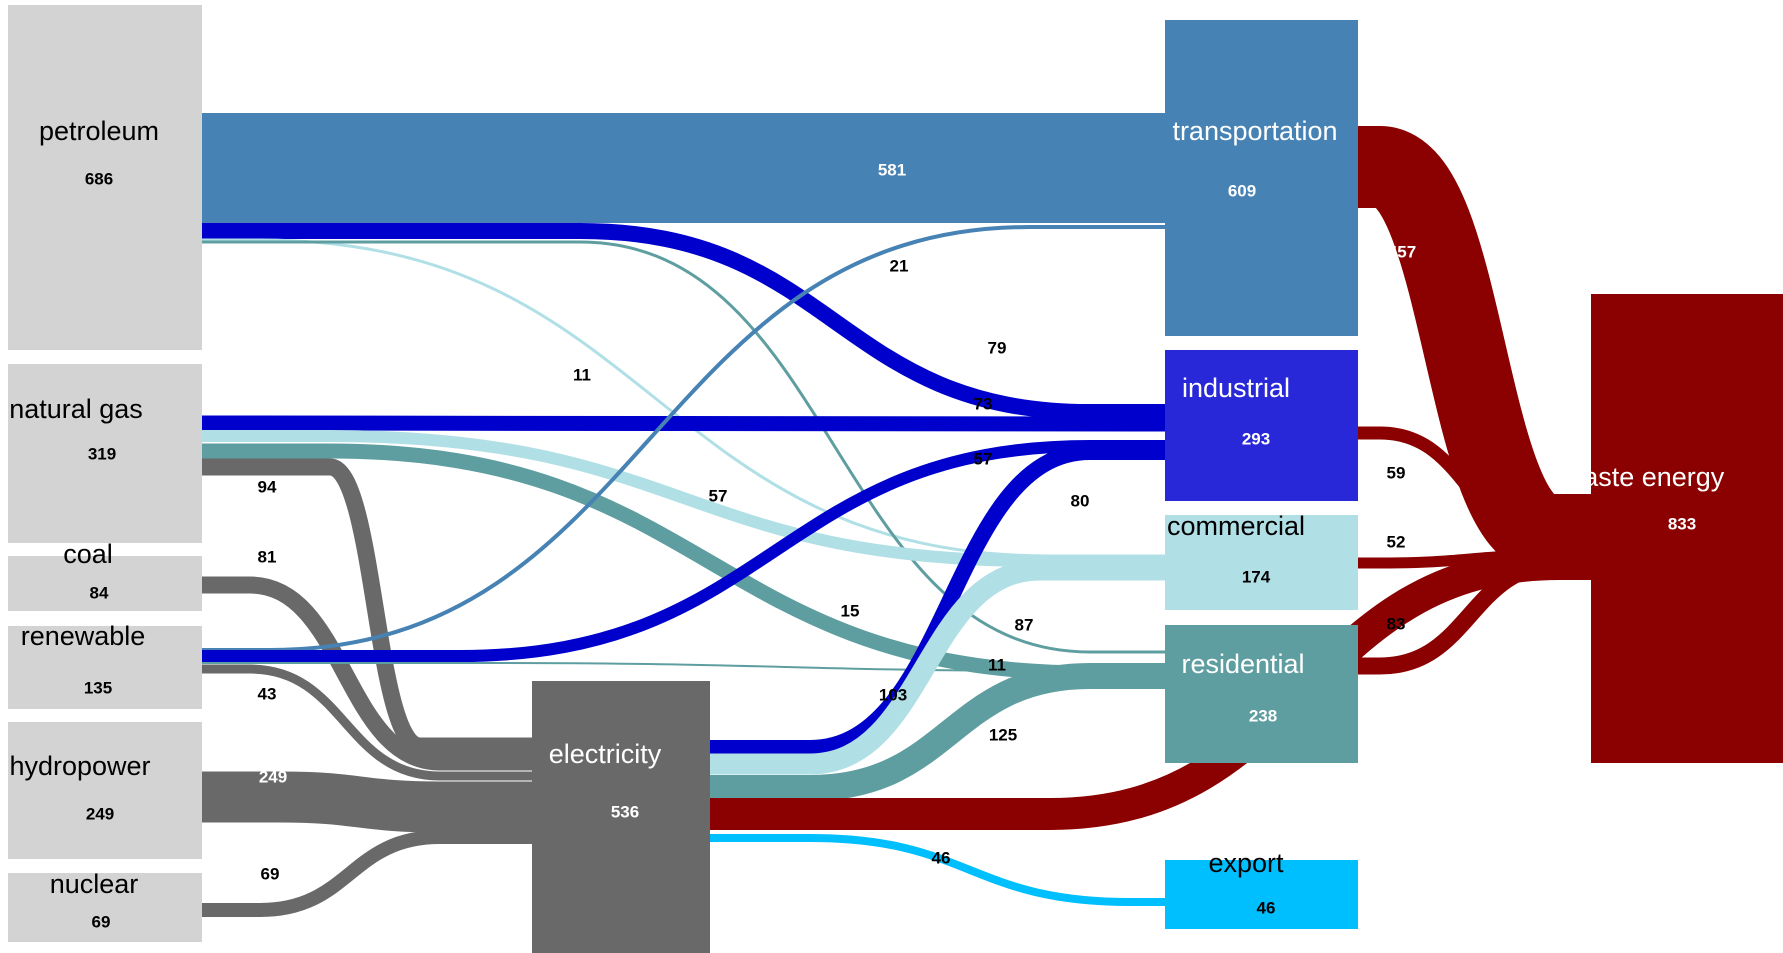 The height and width of the screenshot is (953, 1783). Describe the element at coordinates (1246, 863) in the screenshot. I see `node-export-label: export` at that location.